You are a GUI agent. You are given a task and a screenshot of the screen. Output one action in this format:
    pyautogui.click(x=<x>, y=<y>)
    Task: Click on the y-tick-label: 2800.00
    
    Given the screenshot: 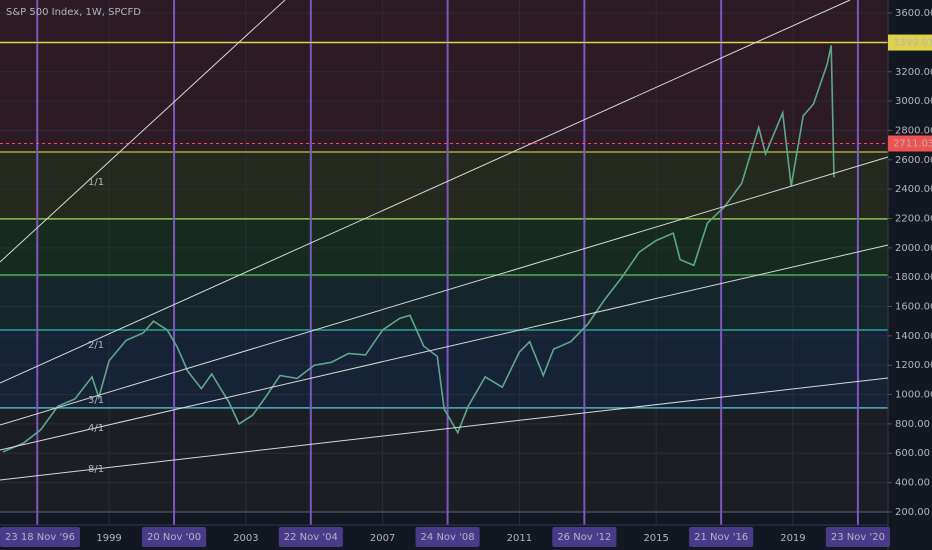 What is the action you would take?
    pyautogui.click(x=913, y=130)
    